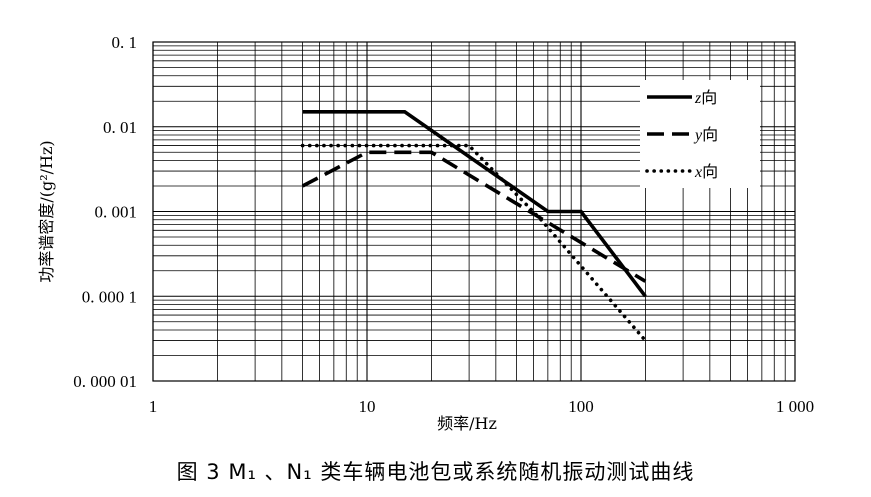  Describe the element at coordinates (120, 127) in the screenshot. I see `y-tick-label: 0. 01` at that location.